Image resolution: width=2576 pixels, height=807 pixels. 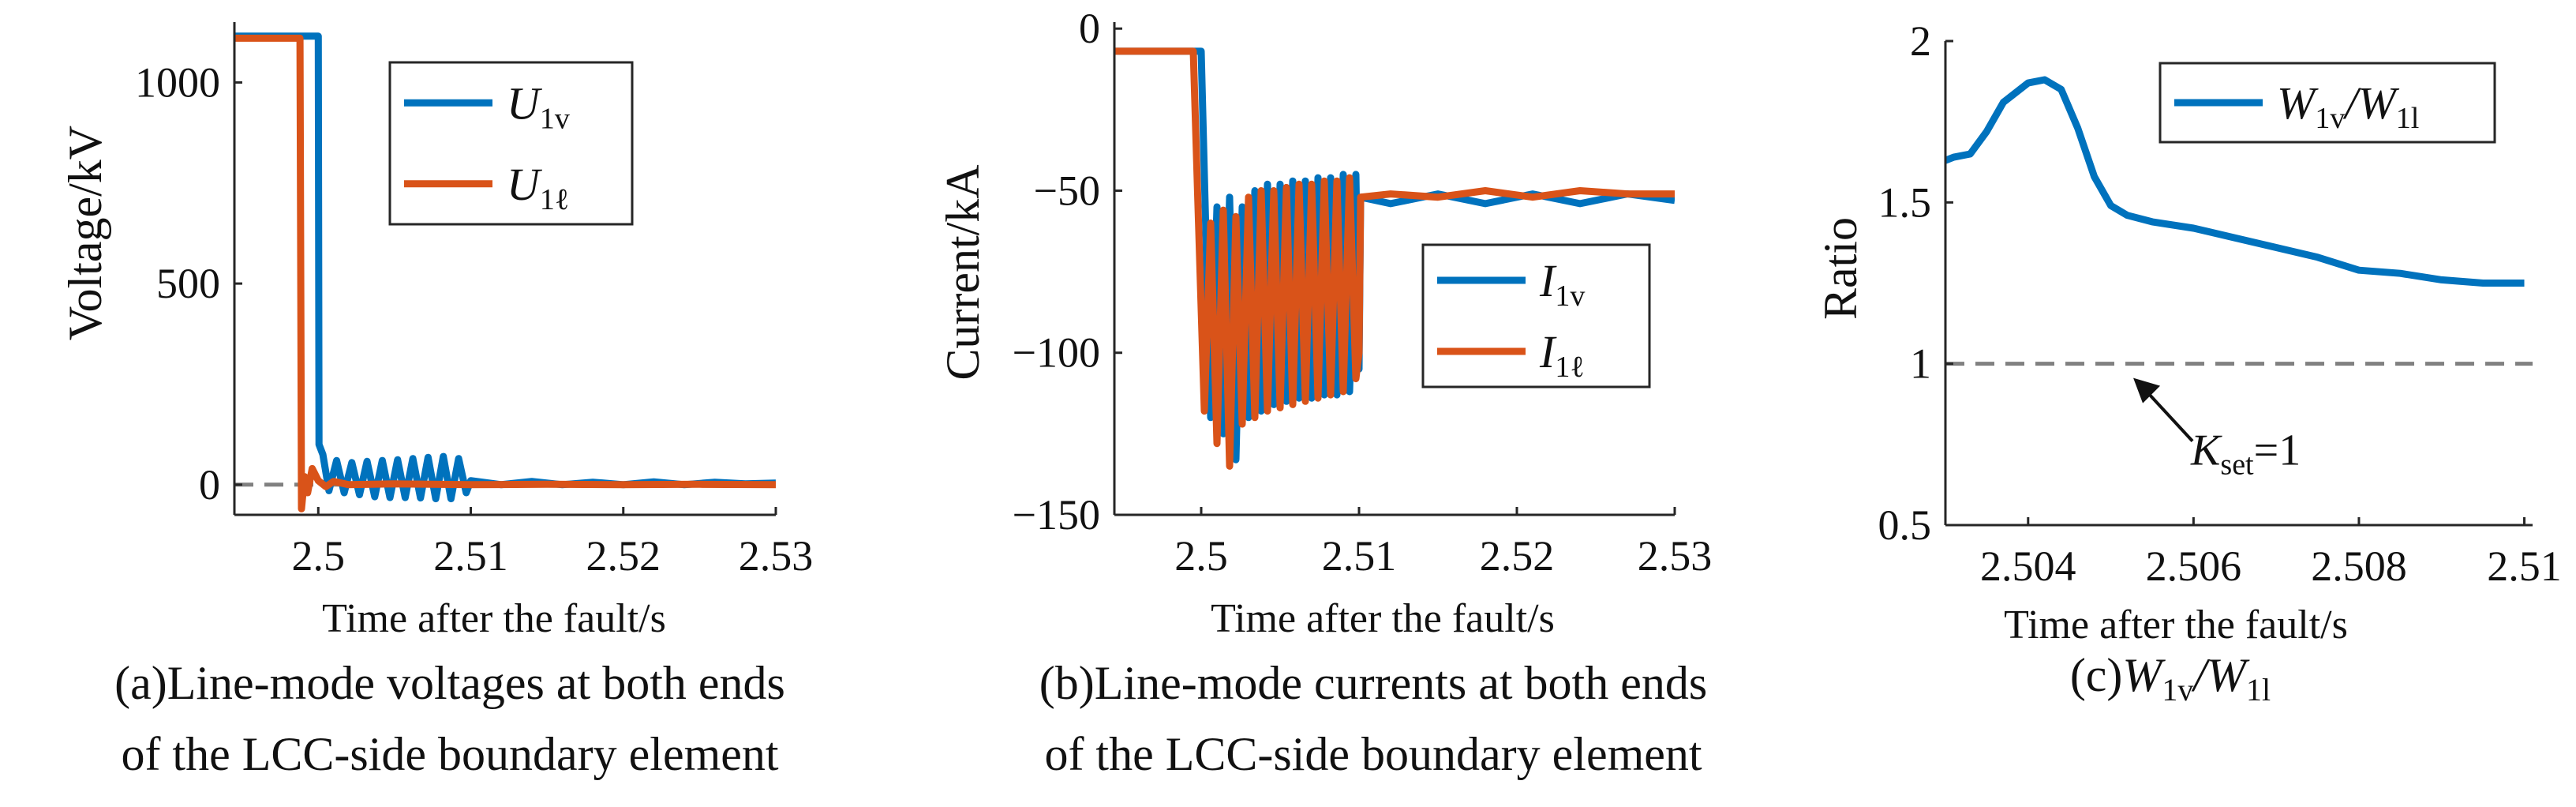 I want to click on panel-c-legend-base: W, so click(x=2298, y=103).